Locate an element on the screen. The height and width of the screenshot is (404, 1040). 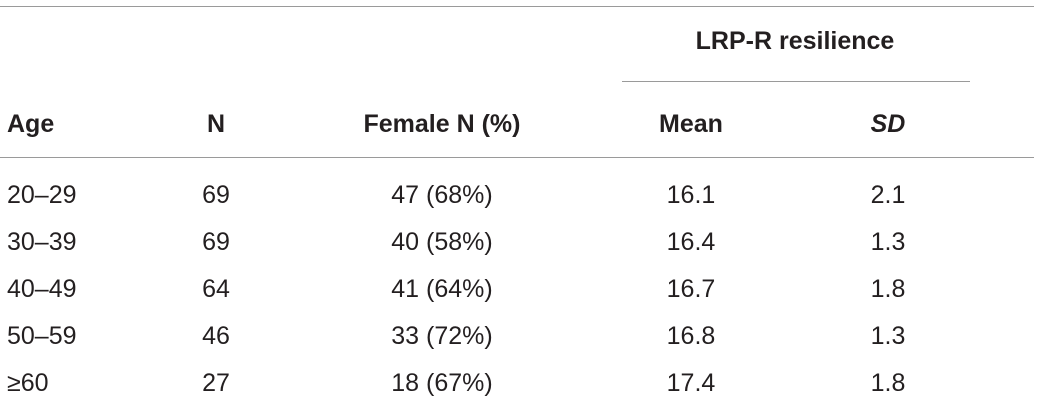
table-cell-age: 50–59 is located at coordinates (42, 336).